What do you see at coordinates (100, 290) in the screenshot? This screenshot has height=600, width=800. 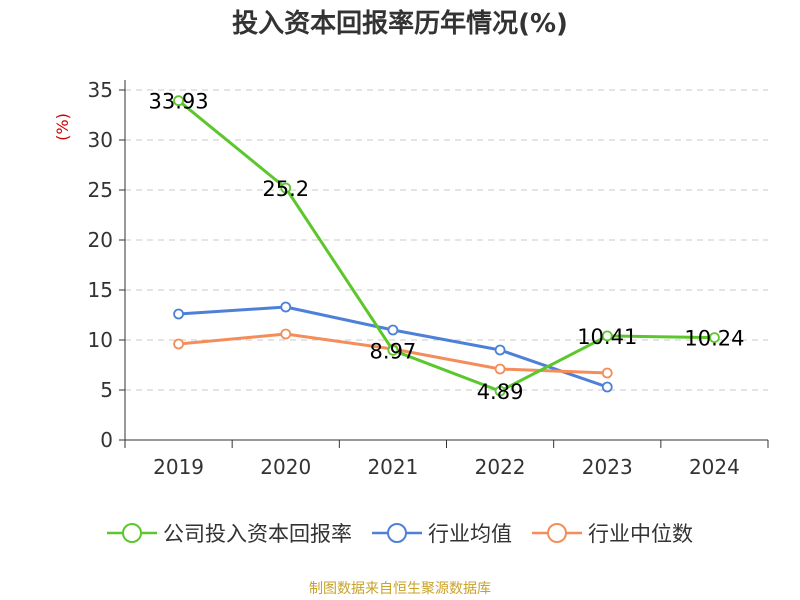 I see `y-tick-label: 15` at bounding box center [100, 290].